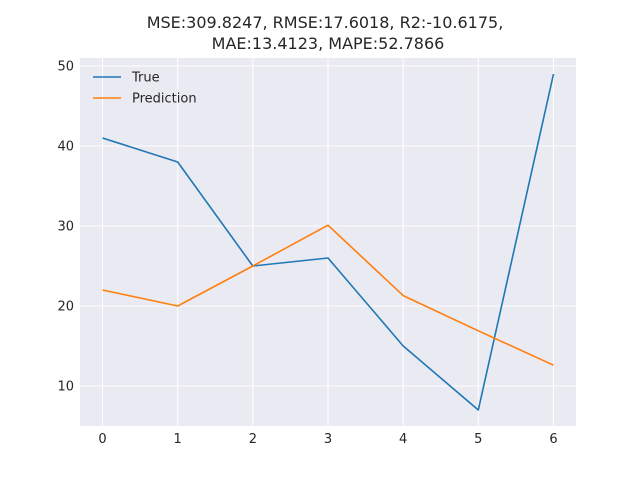 The image size is (640, 480). What do you see at coordinates (145, 78) in the screenshot?
I see `legend-label: True` at bounding box center [145, 78].